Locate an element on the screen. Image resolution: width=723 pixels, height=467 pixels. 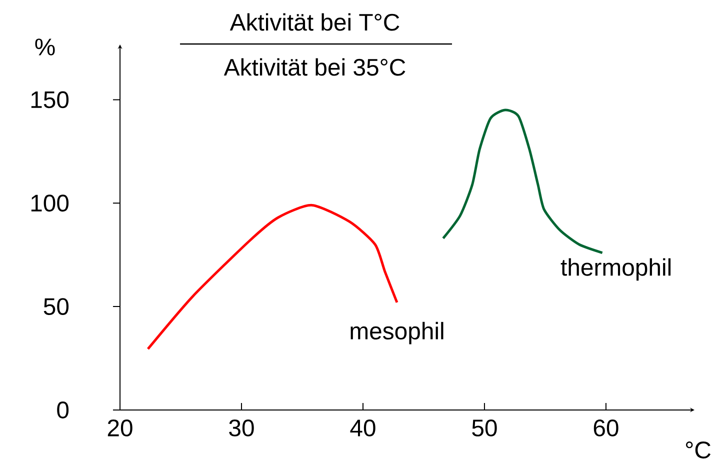
y-tick-label: 150 is located at coordinates (50, 99).